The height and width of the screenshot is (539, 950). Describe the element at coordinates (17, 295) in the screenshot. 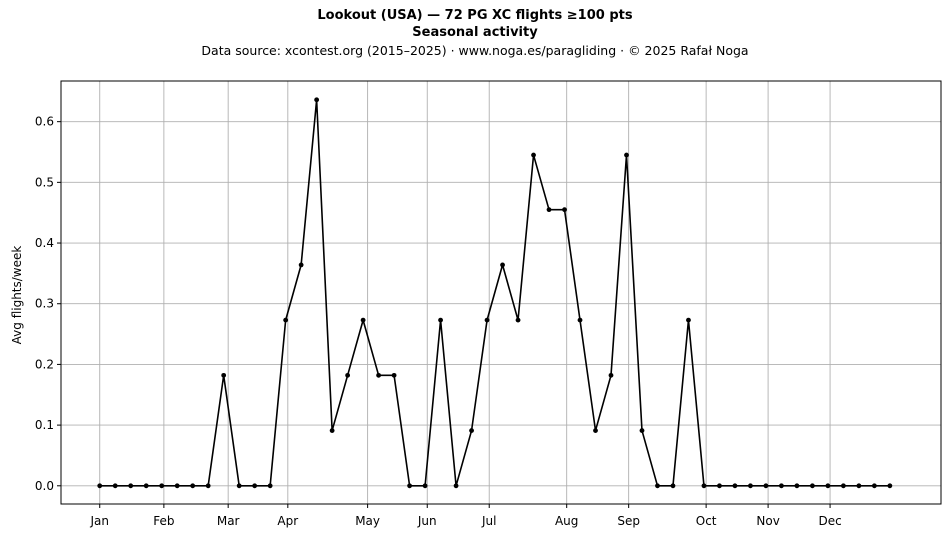

I see `y-axis-label: Avg flights/week` at that location.